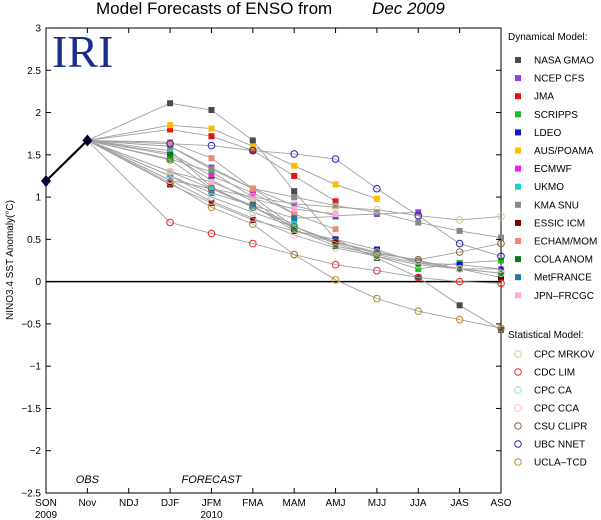 Image resolution: width=601 pixels, height=520 pixels. I want to click on legend-label: SCRIPPS, so click(556, 115).